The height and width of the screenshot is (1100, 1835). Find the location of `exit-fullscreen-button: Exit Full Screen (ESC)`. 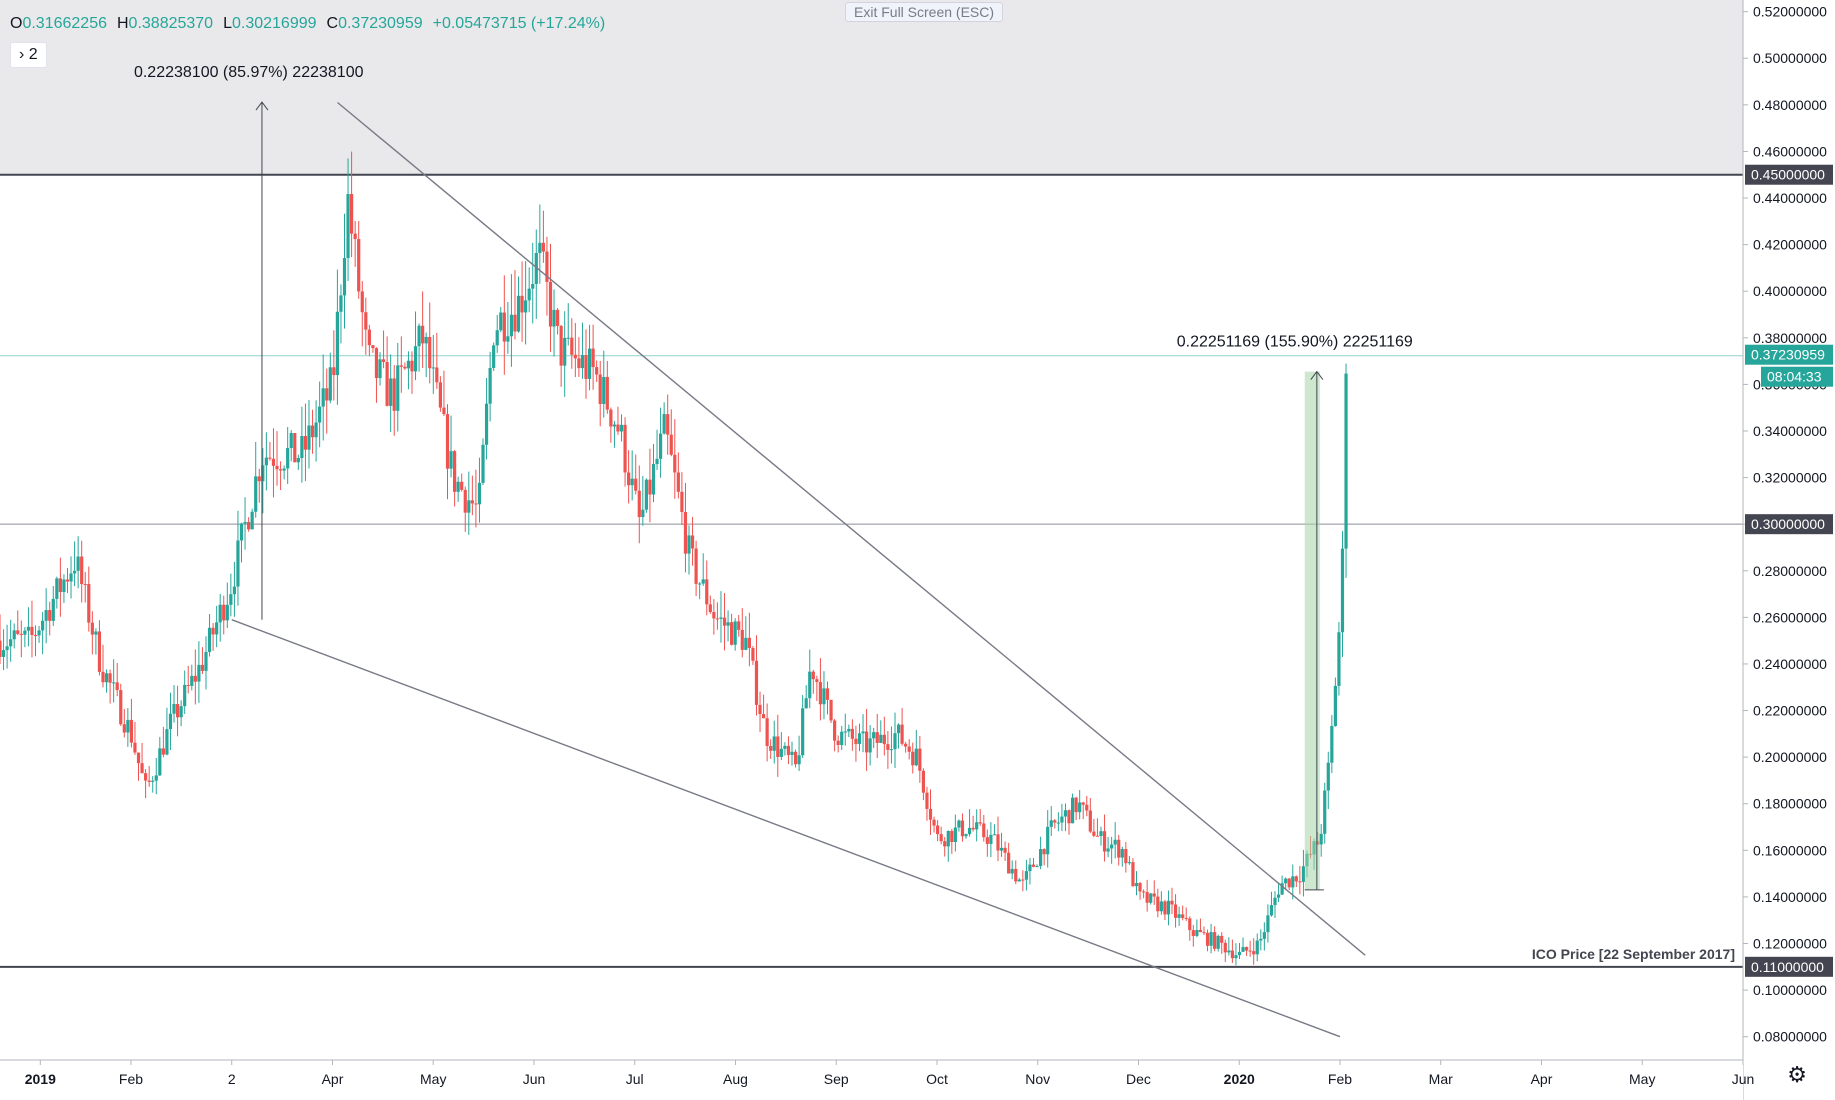

exit-fullscreen-button: Exit Full Screen (ESC) is located at coordinates (924, 12).